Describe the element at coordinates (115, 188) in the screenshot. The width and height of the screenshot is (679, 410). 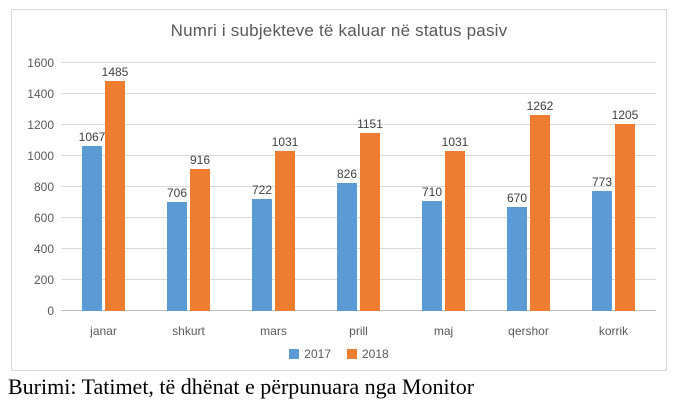
I see `bar-2018-janar: 1485` at that location.